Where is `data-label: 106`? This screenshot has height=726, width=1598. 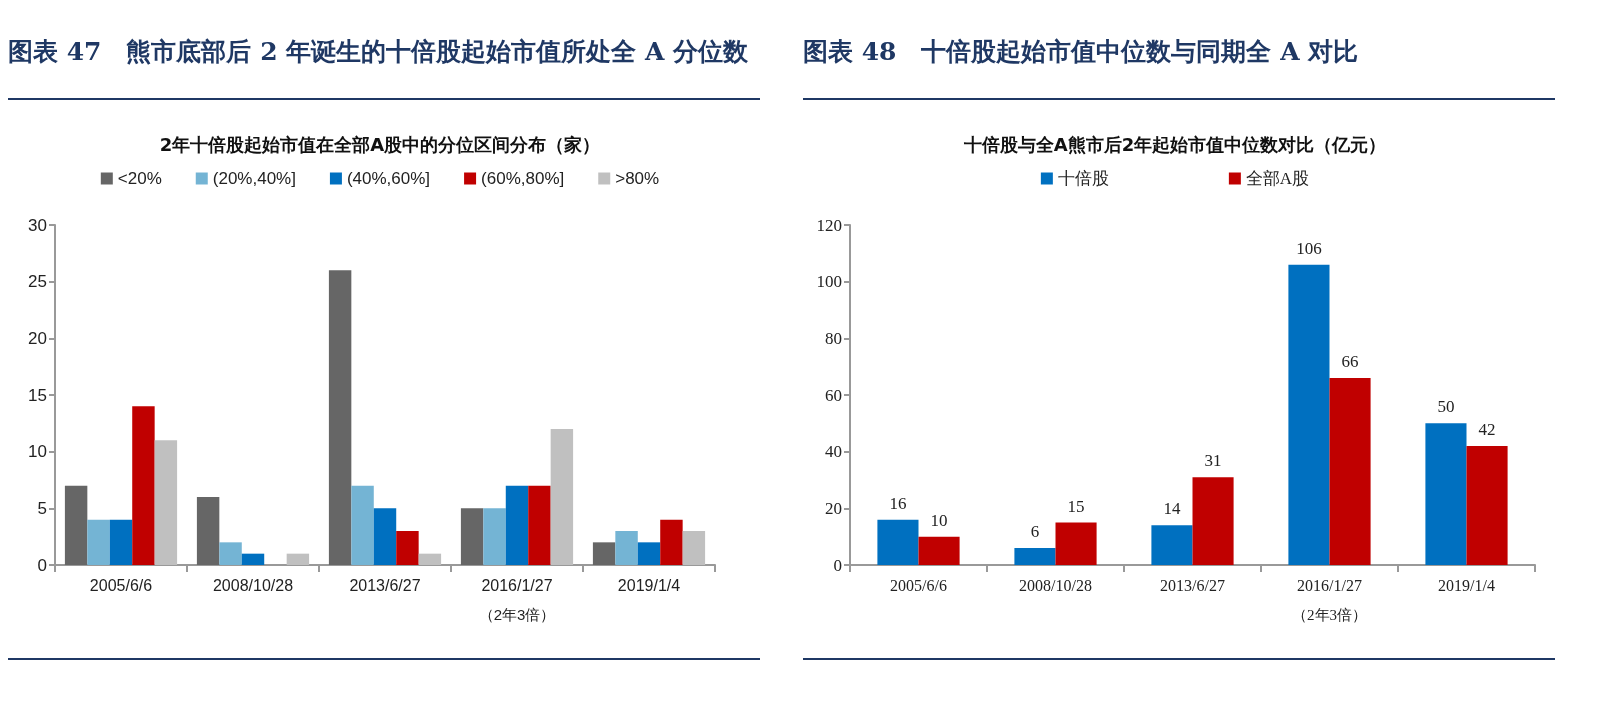 data-label: 106 is located at coordinates (1309, 248).